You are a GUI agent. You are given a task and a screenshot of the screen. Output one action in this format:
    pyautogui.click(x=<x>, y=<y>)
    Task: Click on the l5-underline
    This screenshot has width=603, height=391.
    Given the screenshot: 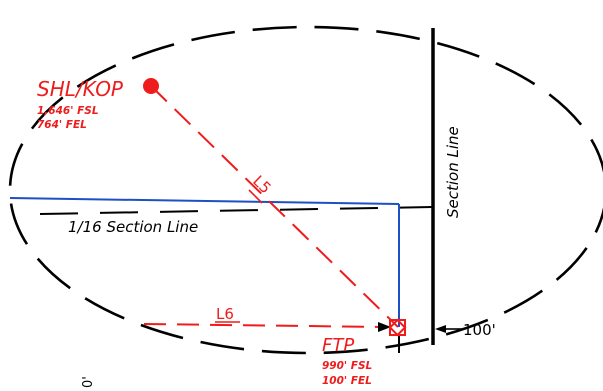 What is the action you would take?
    pyautogui.click(x=255, y=196)
    